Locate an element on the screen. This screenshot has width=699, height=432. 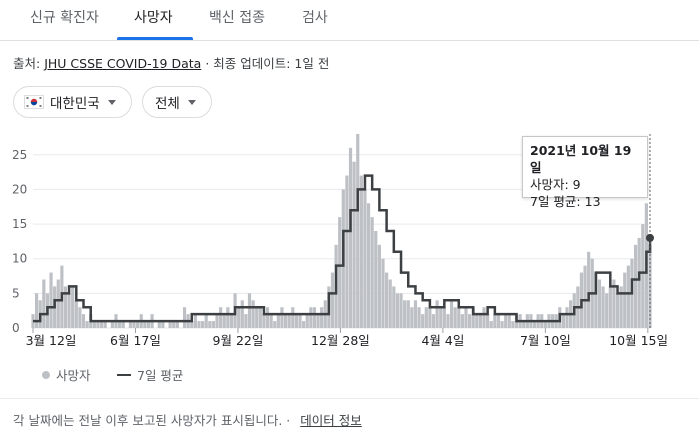
tab-new-cases: 신규 확진자 is located at coordinates (64, 18).